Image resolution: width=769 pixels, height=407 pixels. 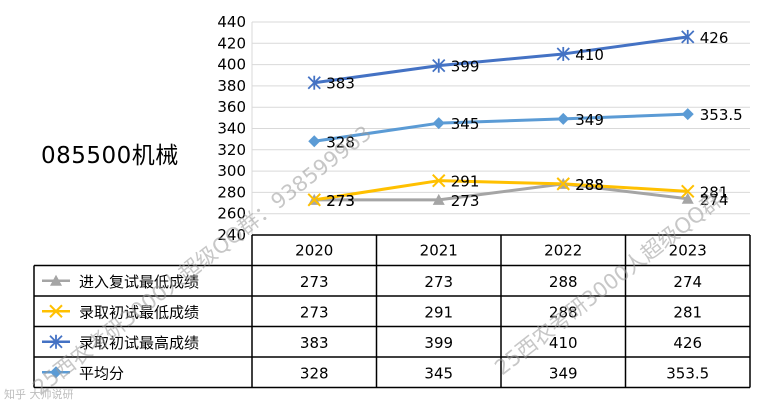 What do you see at coordinates (687, 312) in the screenshot?
I see `table-cell: 281` at bounding box center [687, 312].